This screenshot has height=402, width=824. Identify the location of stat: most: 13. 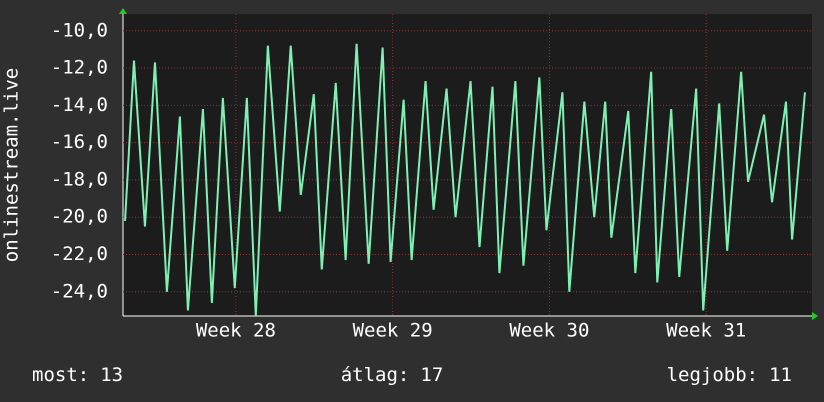
(77, 375).